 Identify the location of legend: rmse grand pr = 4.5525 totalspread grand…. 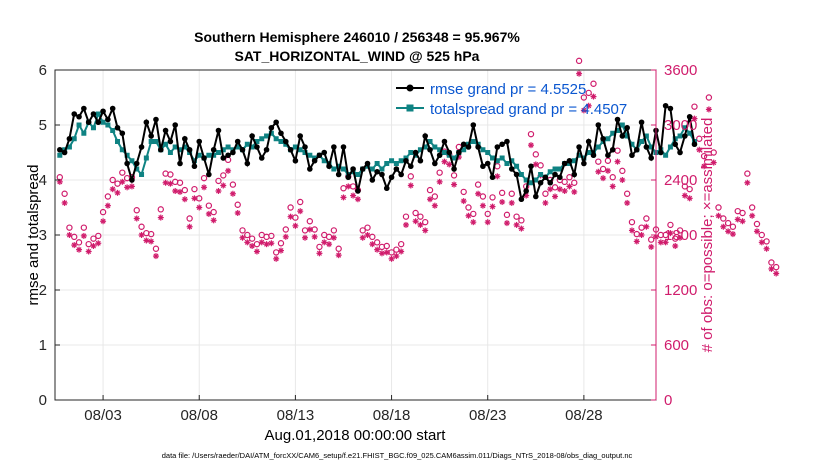
(511, 99).